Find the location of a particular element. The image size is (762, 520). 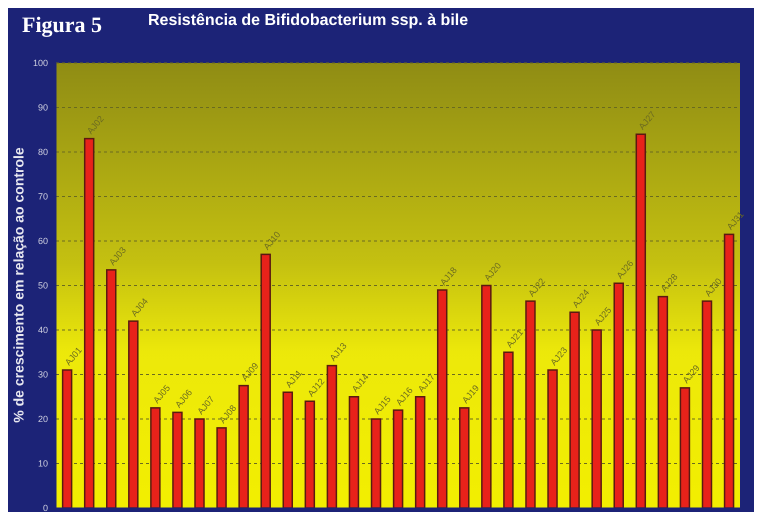

y-tick-label: 20 is located at coordinates (43, 419).